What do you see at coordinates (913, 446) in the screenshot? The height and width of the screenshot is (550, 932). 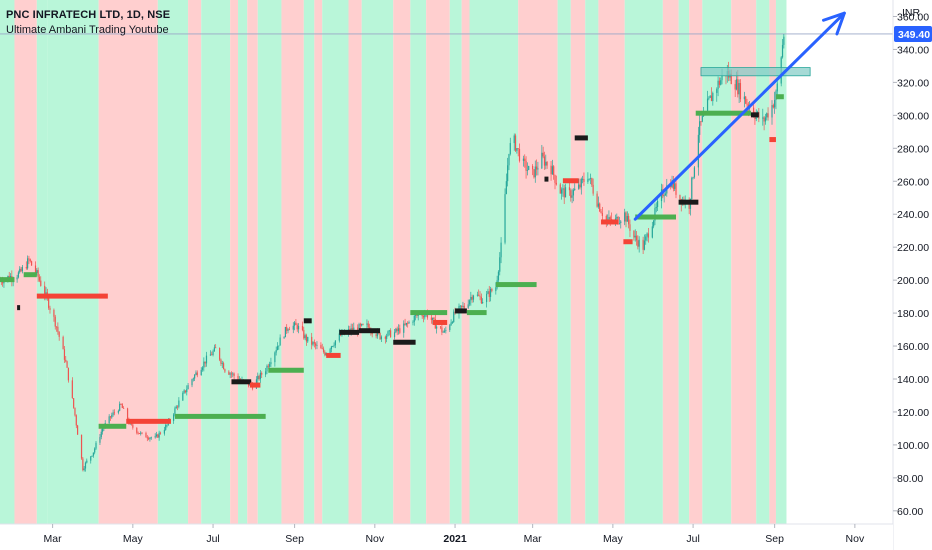 I see `price-tick-label: 100.00` at bounding box center [913, 446].